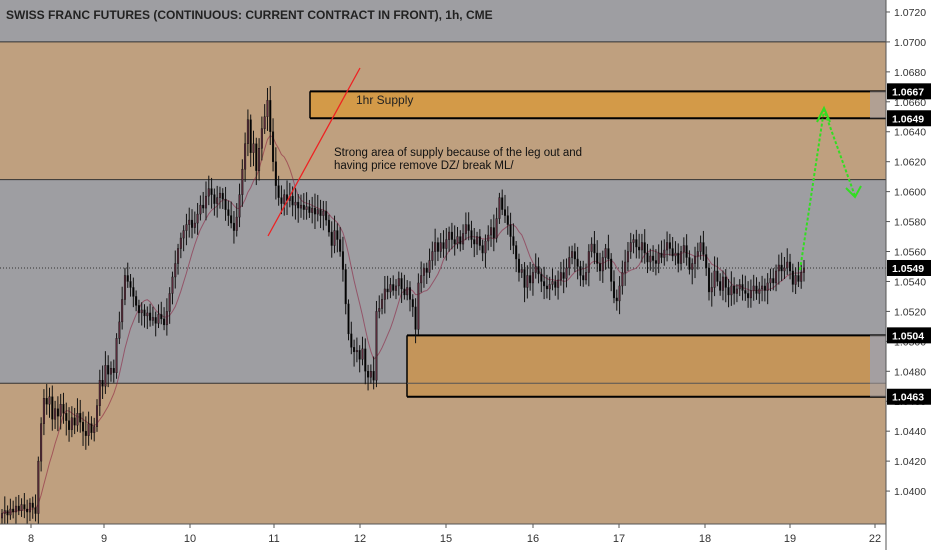 The image size is (932, 555). I want to click on supply-box-label: 1hr Supply, so click(384, 100).